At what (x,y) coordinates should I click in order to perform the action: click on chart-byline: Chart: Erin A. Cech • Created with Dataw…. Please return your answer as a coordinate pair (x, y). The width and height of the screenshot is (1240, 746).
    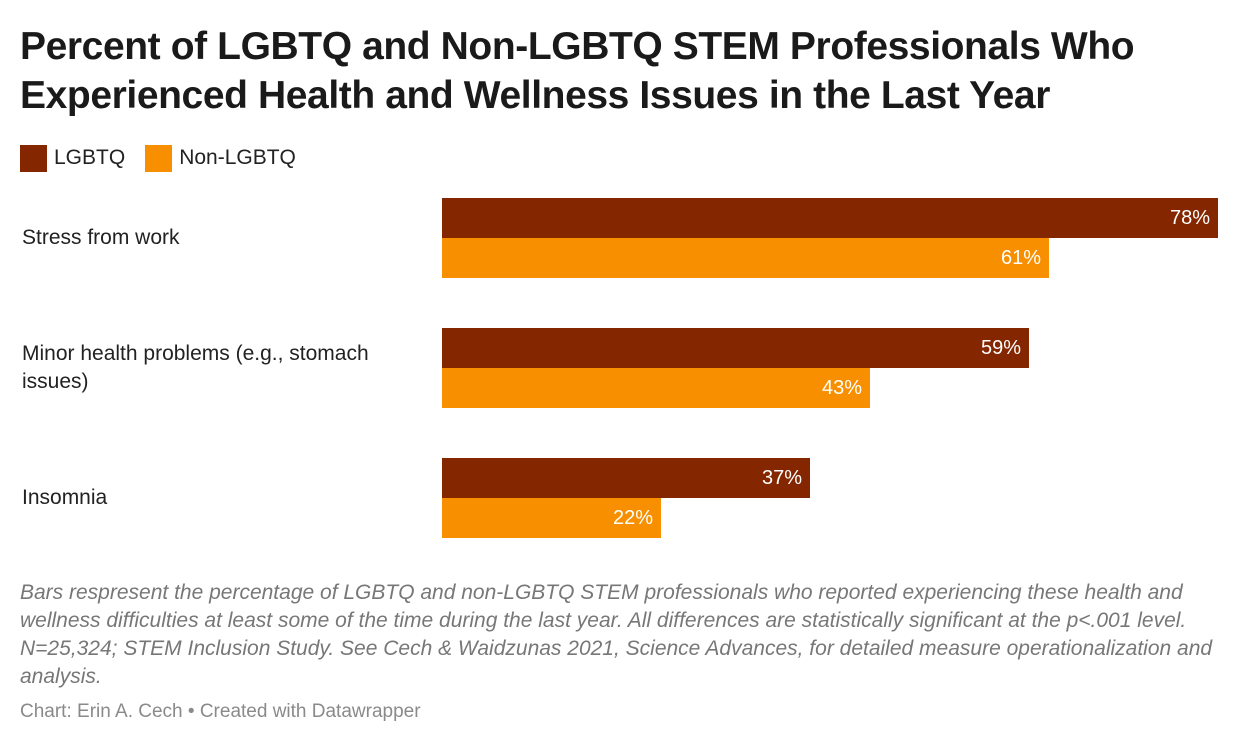
    Looking at the image, I should click on (220, 711).